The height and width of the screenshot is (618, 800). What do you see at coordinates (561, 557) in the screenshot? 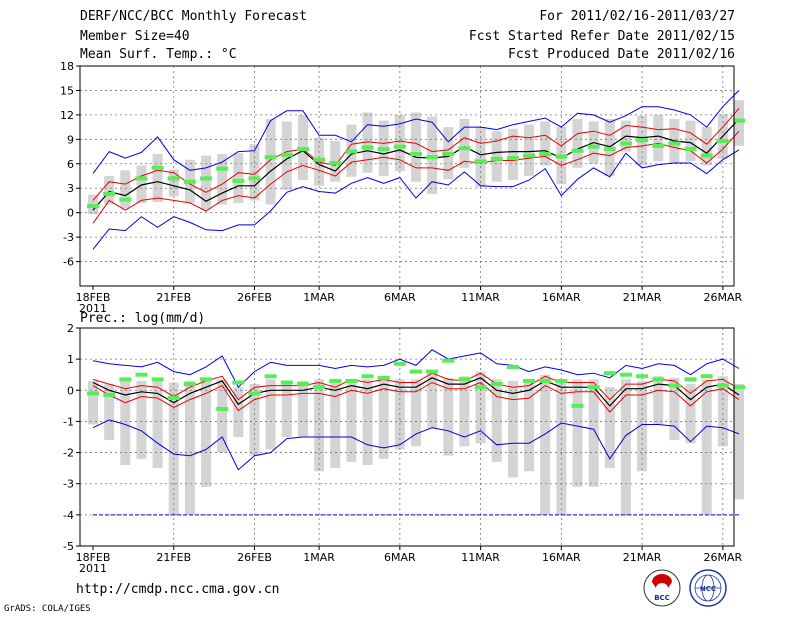
I see `p-xlabel-6: 16MAR` at bounding box center [561, 557].